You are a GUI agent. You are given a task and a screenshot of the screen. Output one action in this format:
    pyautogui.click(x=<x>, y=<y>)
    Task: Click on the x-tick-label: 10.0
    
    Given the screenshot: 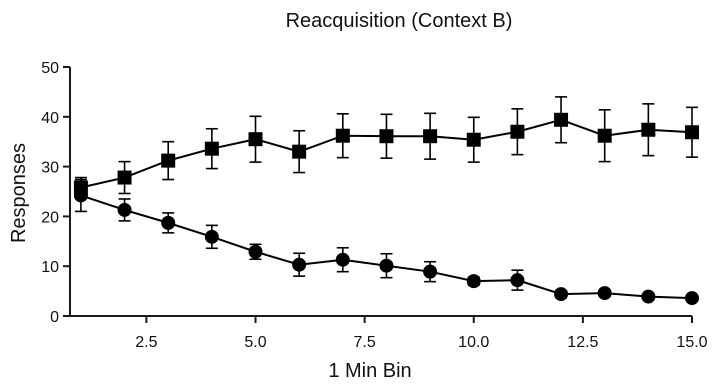 What is the action you would take?
    pyautogui.click(x=473, y=342)
    